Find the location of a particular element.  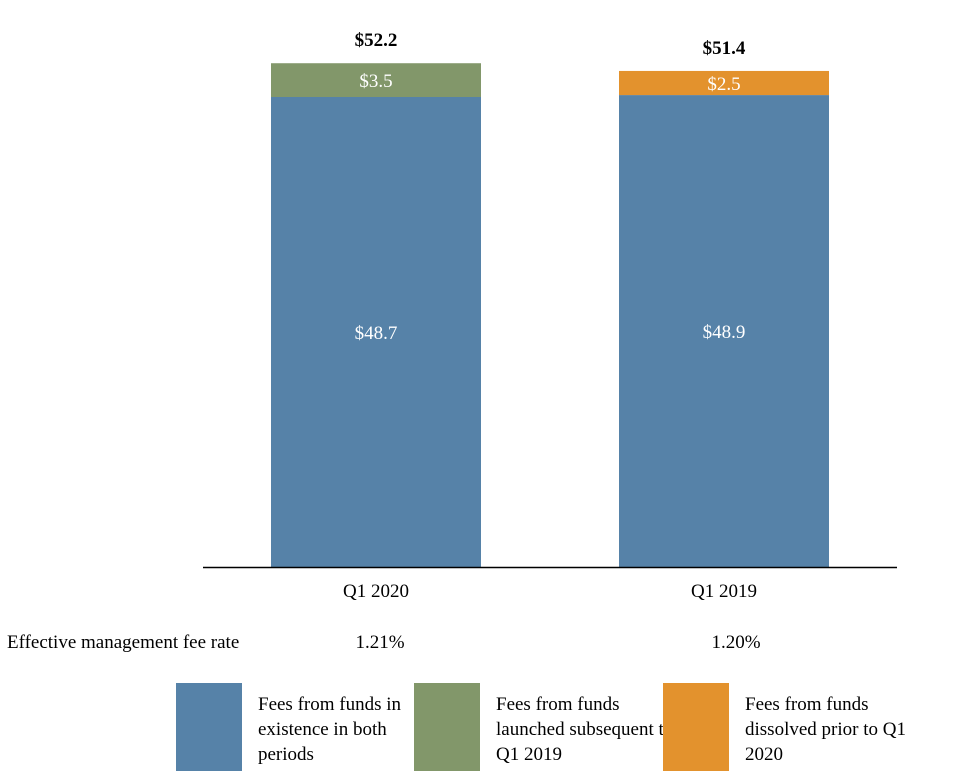

fee-rate-q1-2020: 1.21% is located at coordinates (380, 642).